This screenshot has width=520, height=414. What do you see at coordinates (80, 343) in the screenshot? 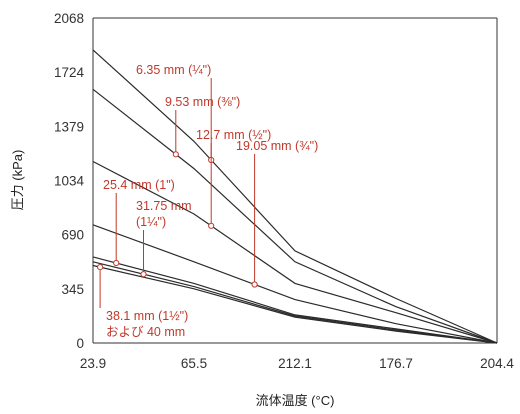
I see `y-tick-label: 0` at bounding box center [80, 343].